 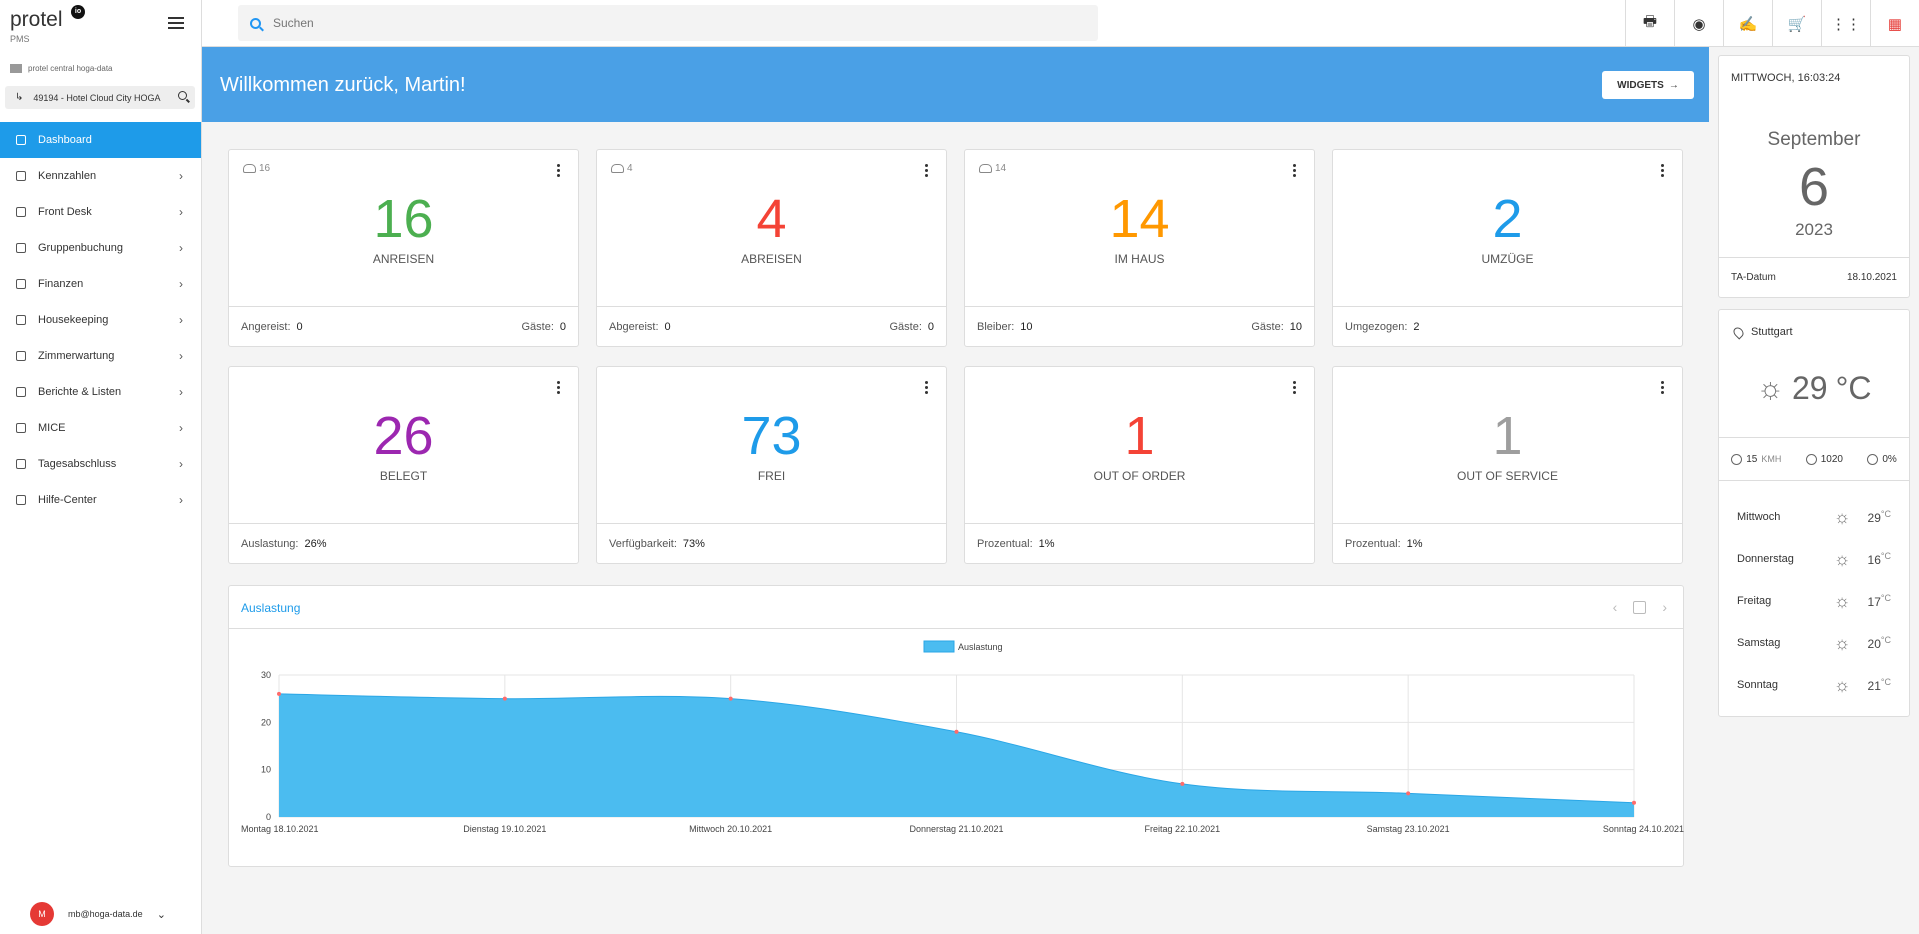 What do you see at coordinates (1046, 543) in the screenshot?
I see `footer-left-value: 1%` at bounding box center [1046, 543].